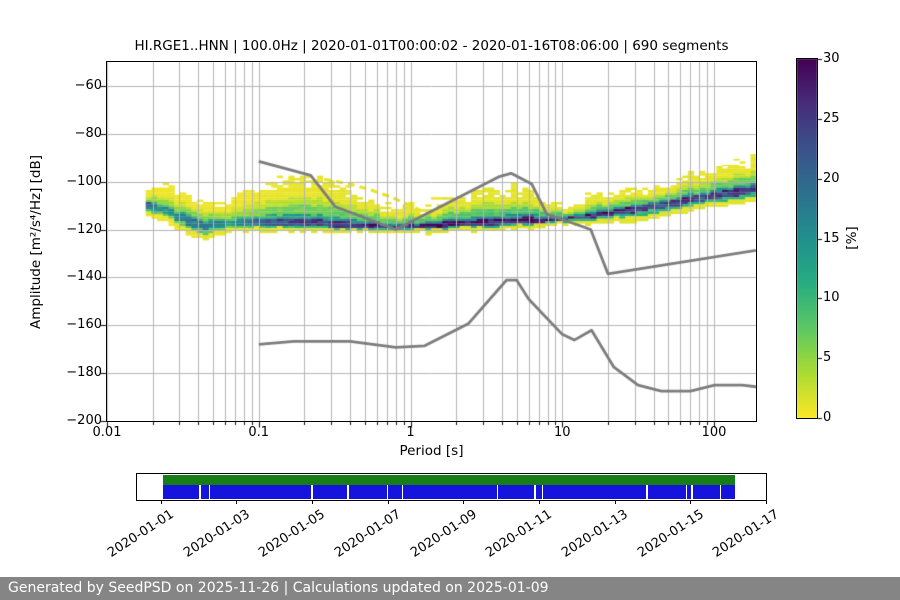 The image size is (900, 600). Describe the element at coordinates (562, 432) in the screenshot. I see `x-tick-label: 10` at that location.